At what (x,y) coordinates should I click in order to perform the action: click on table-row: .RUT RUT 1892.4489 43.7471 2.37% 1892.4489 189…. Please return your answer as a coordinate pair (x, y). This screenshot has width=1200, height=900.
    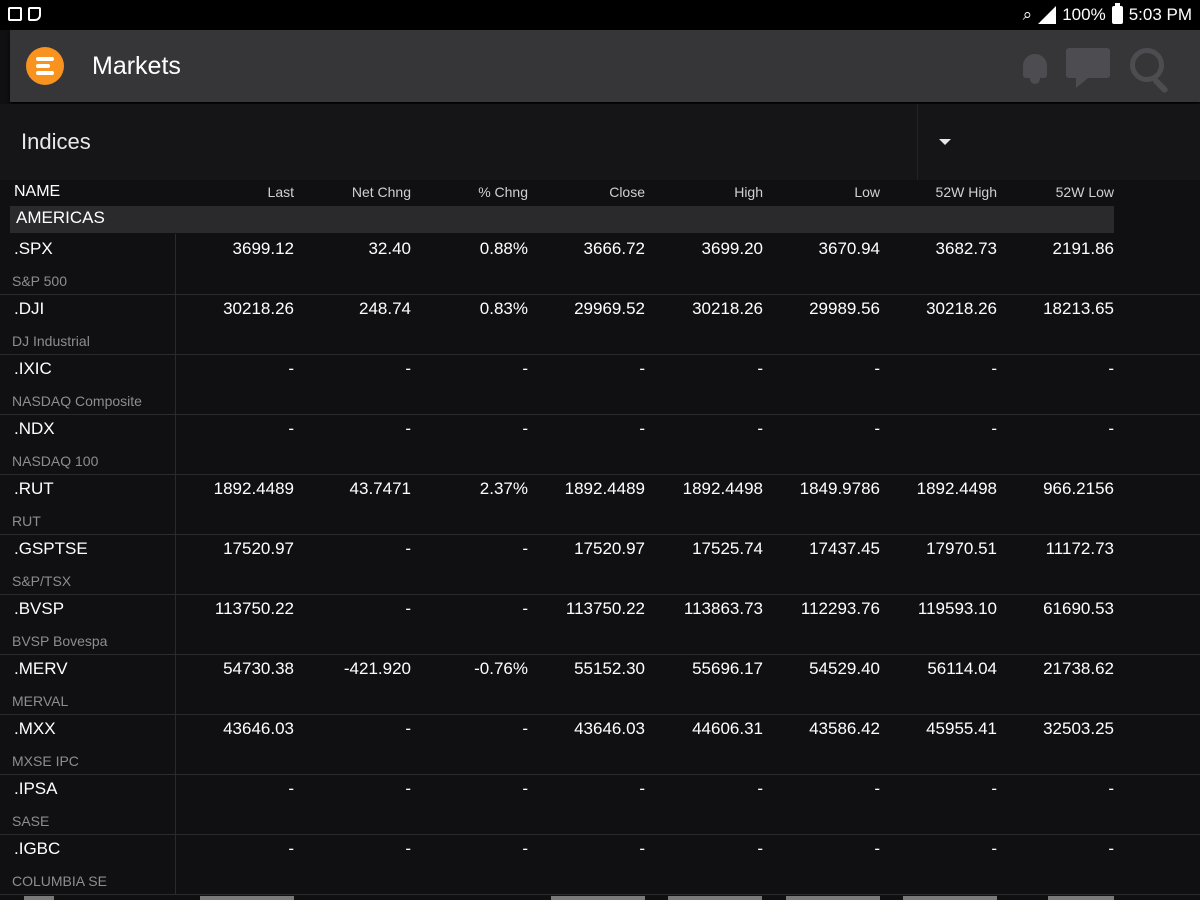
    Looking at the image, I should click on (600, 504).